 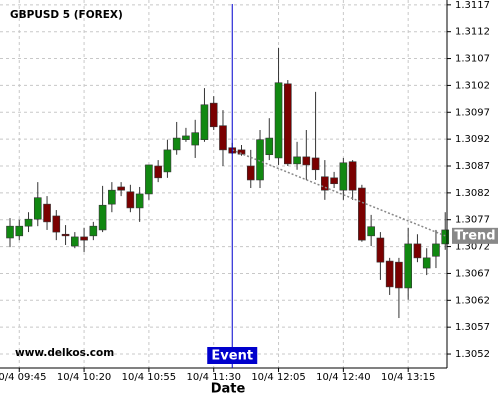 I want to click on chart-title: GBPUSD 5 (FOREX), so click(x=66, y=15).